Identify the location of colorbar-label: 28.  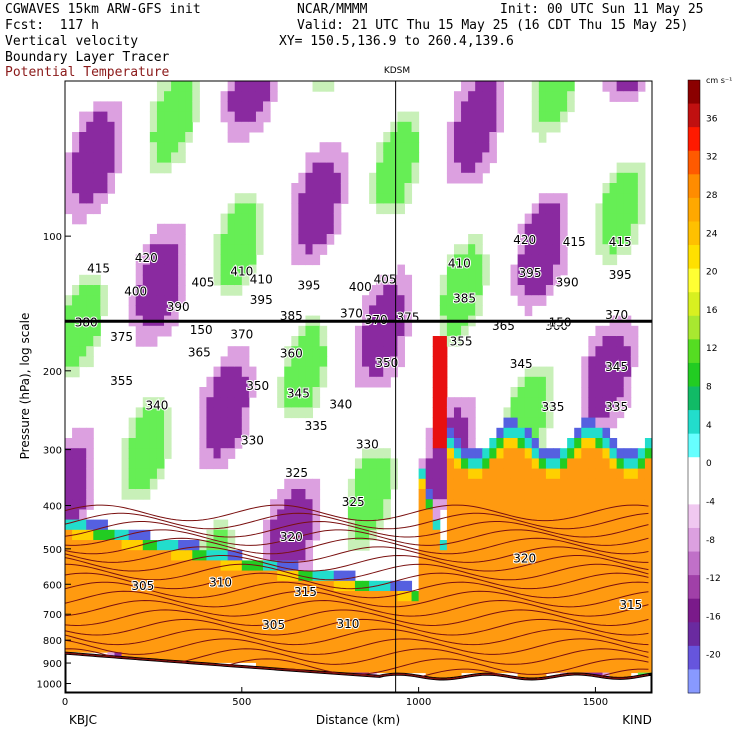
(712, 196).